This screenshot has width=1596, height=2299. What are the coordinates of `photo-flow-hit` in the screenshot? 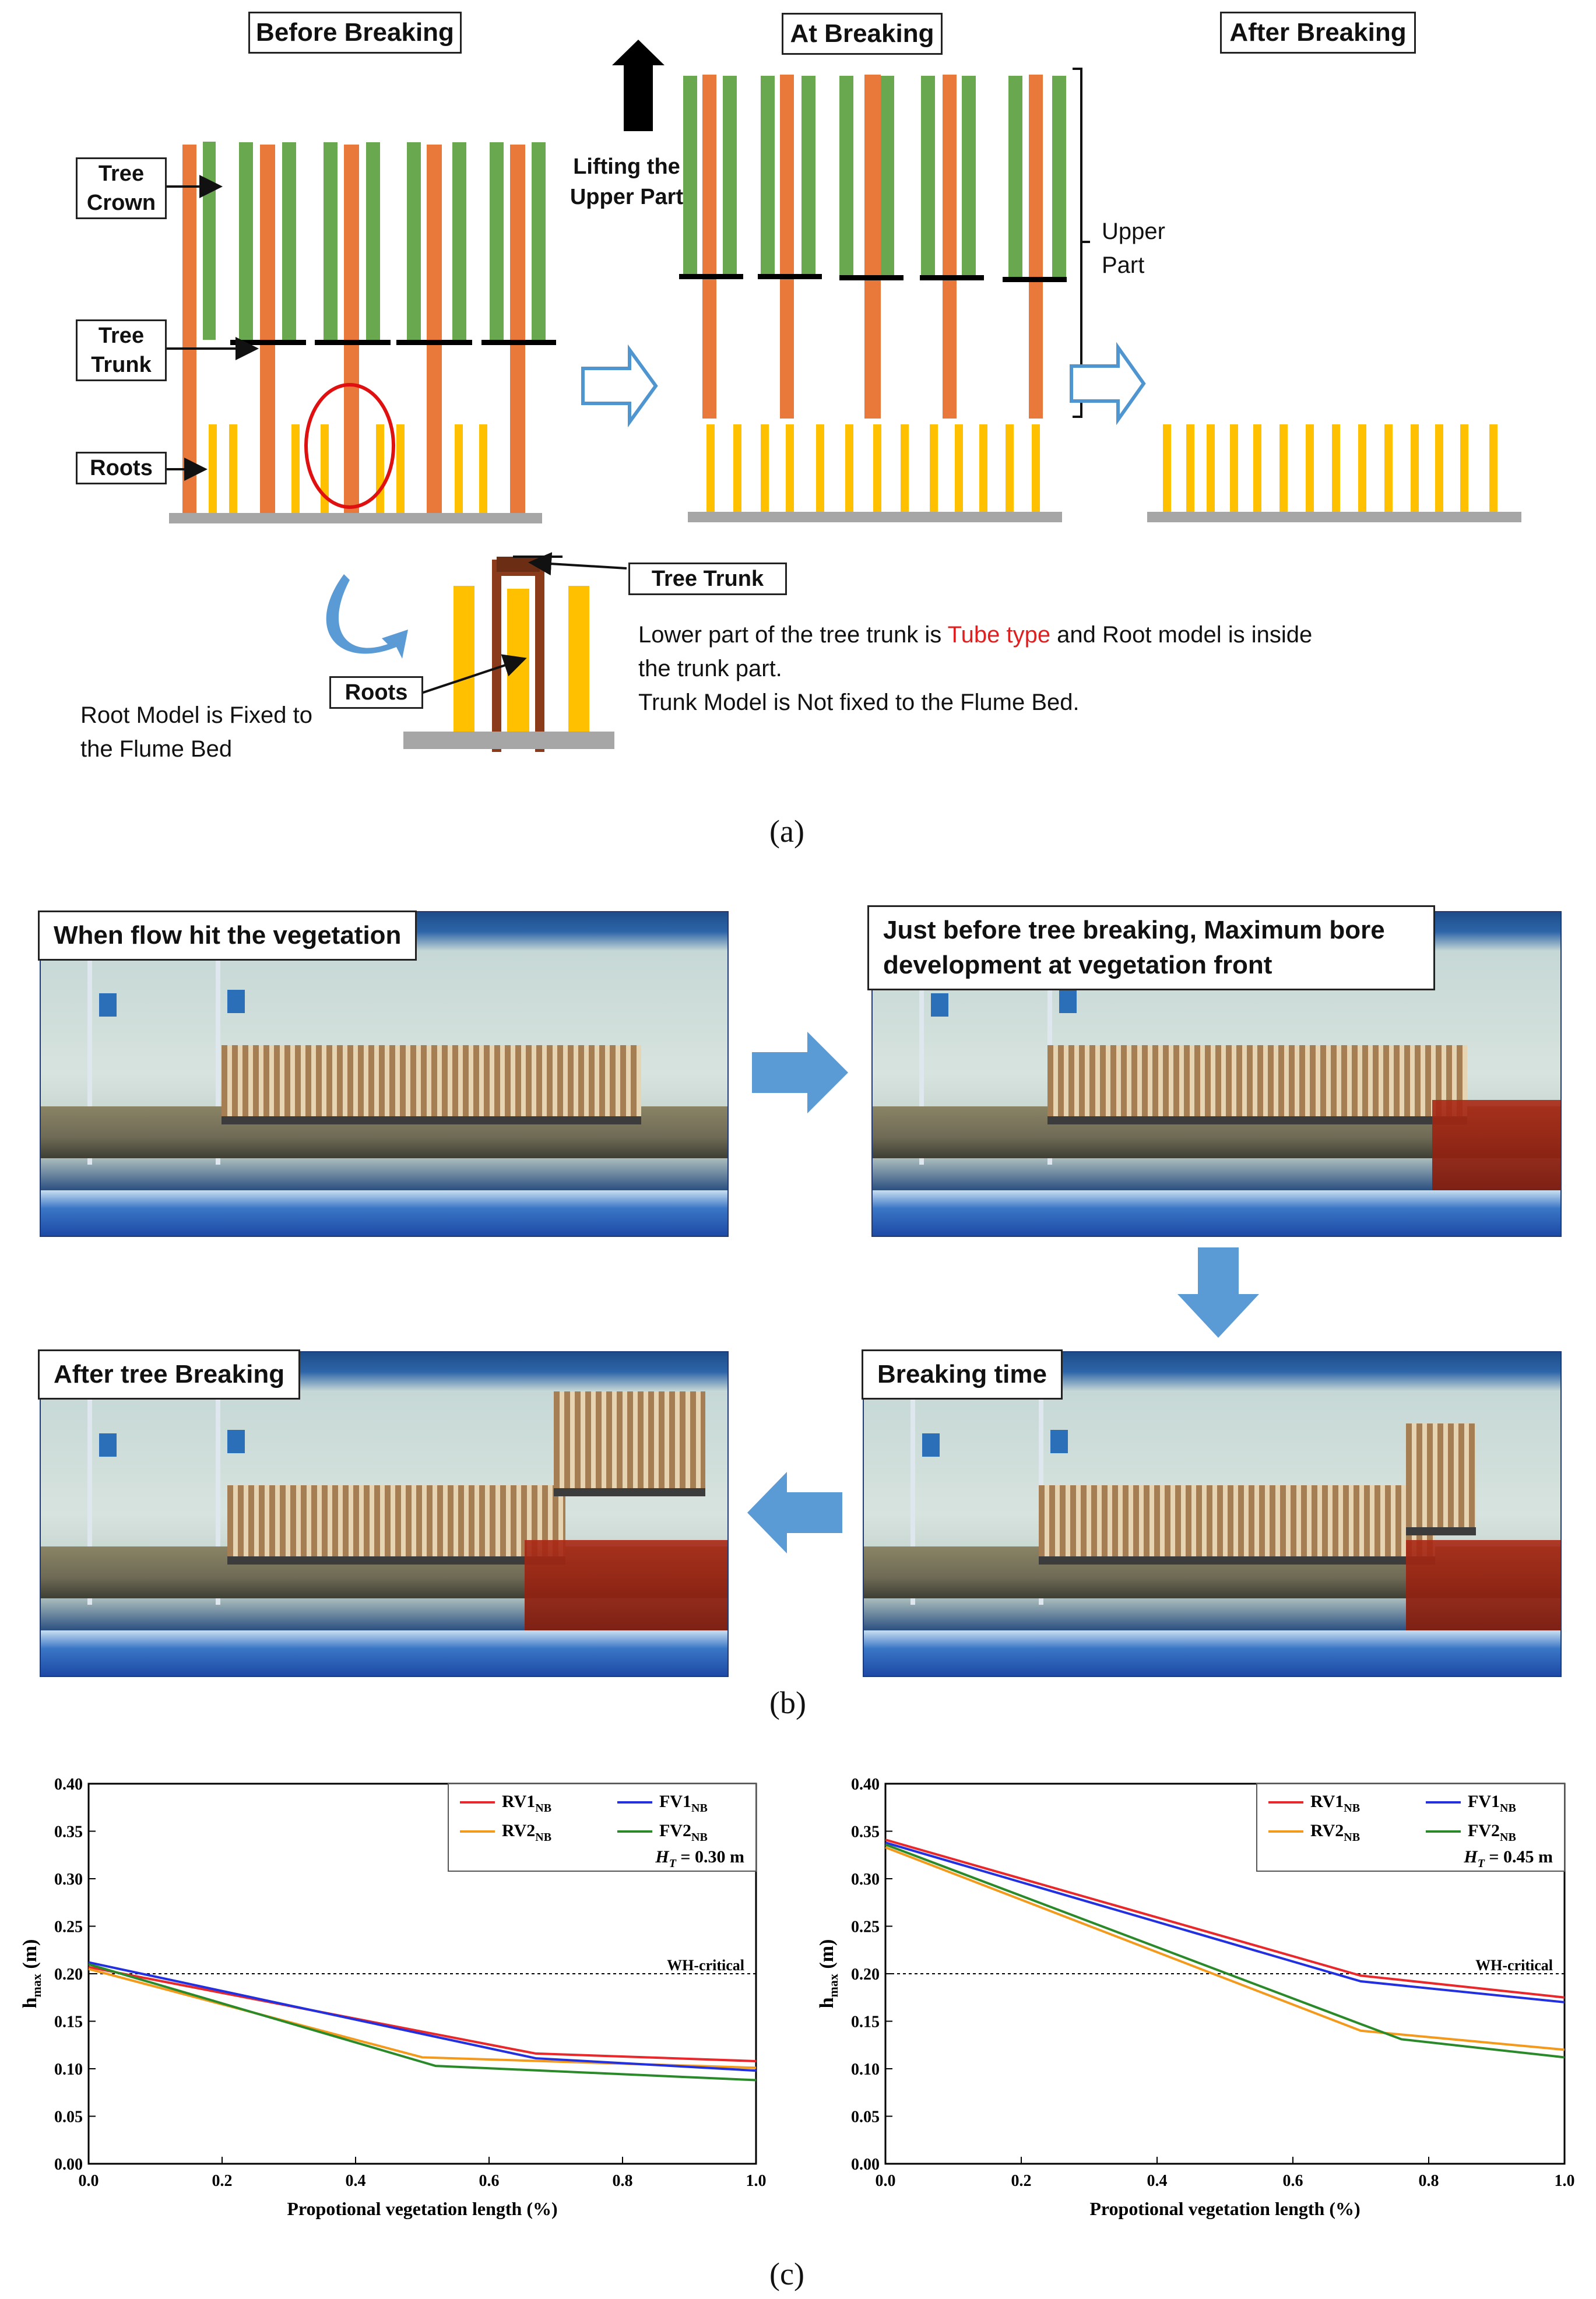 It's located at (384, 1074).